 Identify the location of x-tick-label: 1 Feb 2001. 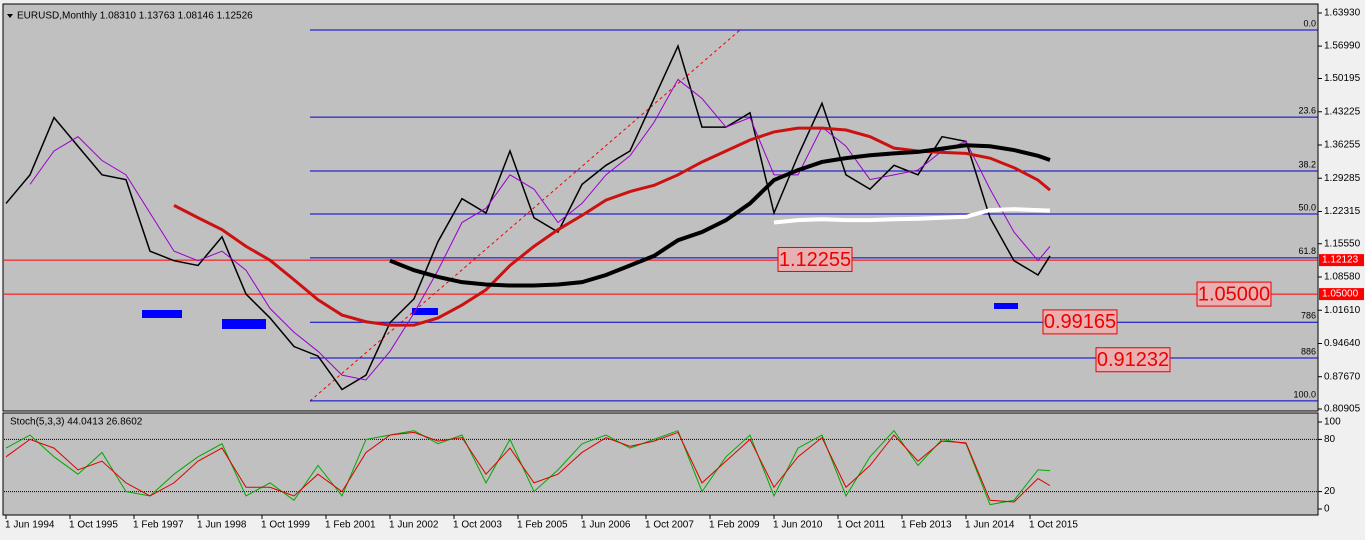
(350, 525).